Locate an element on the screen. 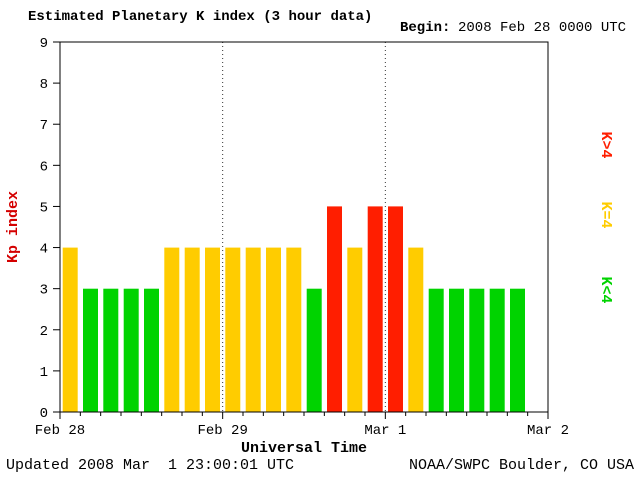  legend-label: K<4 is located at coordinates (605, 289).